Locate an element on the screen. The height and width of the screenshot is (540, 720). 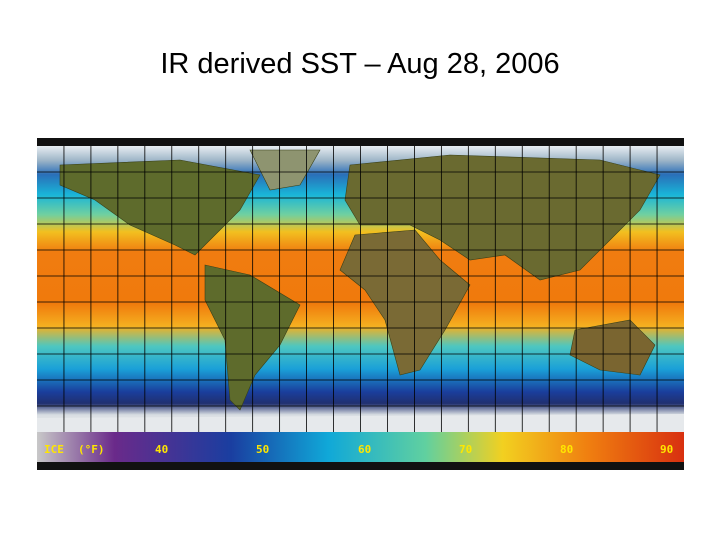
colorbar-label: ICE is located at coordinates (54, 449).